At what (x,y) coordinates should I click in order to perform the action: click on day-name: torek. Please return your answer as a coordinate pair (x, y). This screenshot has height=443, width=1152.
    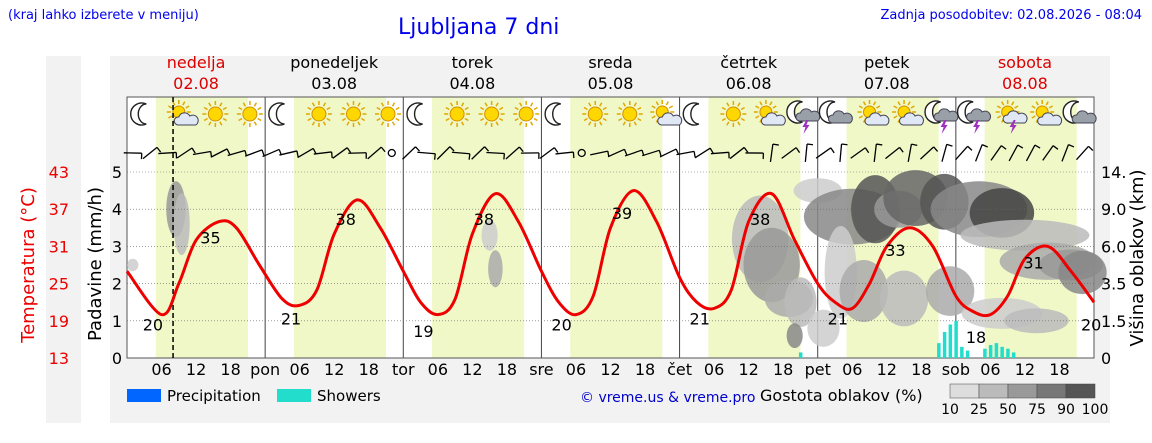
    Looking at the image, I should click on (473, 62).